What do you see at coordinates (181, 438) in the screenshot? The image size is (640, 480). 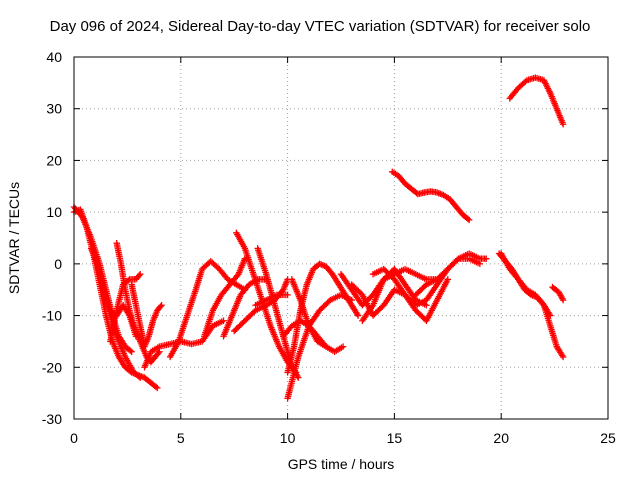 I see `x-tick-label: 5` at bounding box center [181, 438].